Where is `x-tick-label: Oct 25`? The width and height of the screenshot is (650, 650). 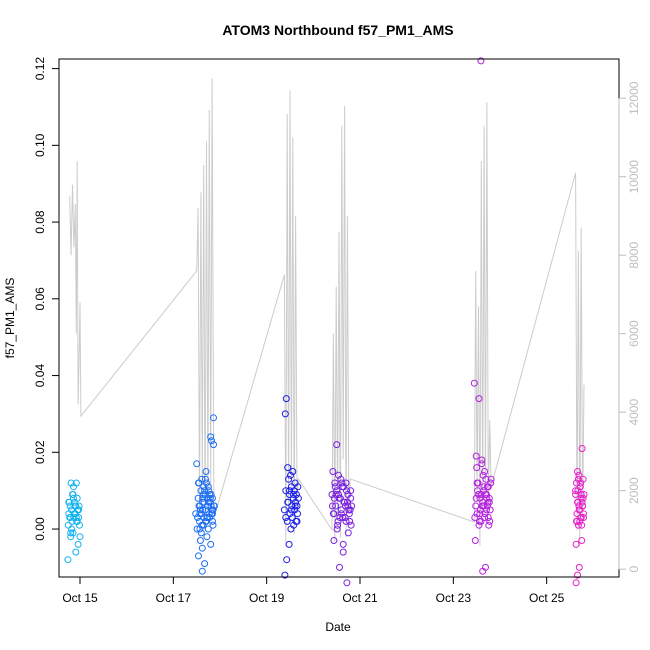
x-tick-label: Oct 25 is located at coordinates (547, 598).